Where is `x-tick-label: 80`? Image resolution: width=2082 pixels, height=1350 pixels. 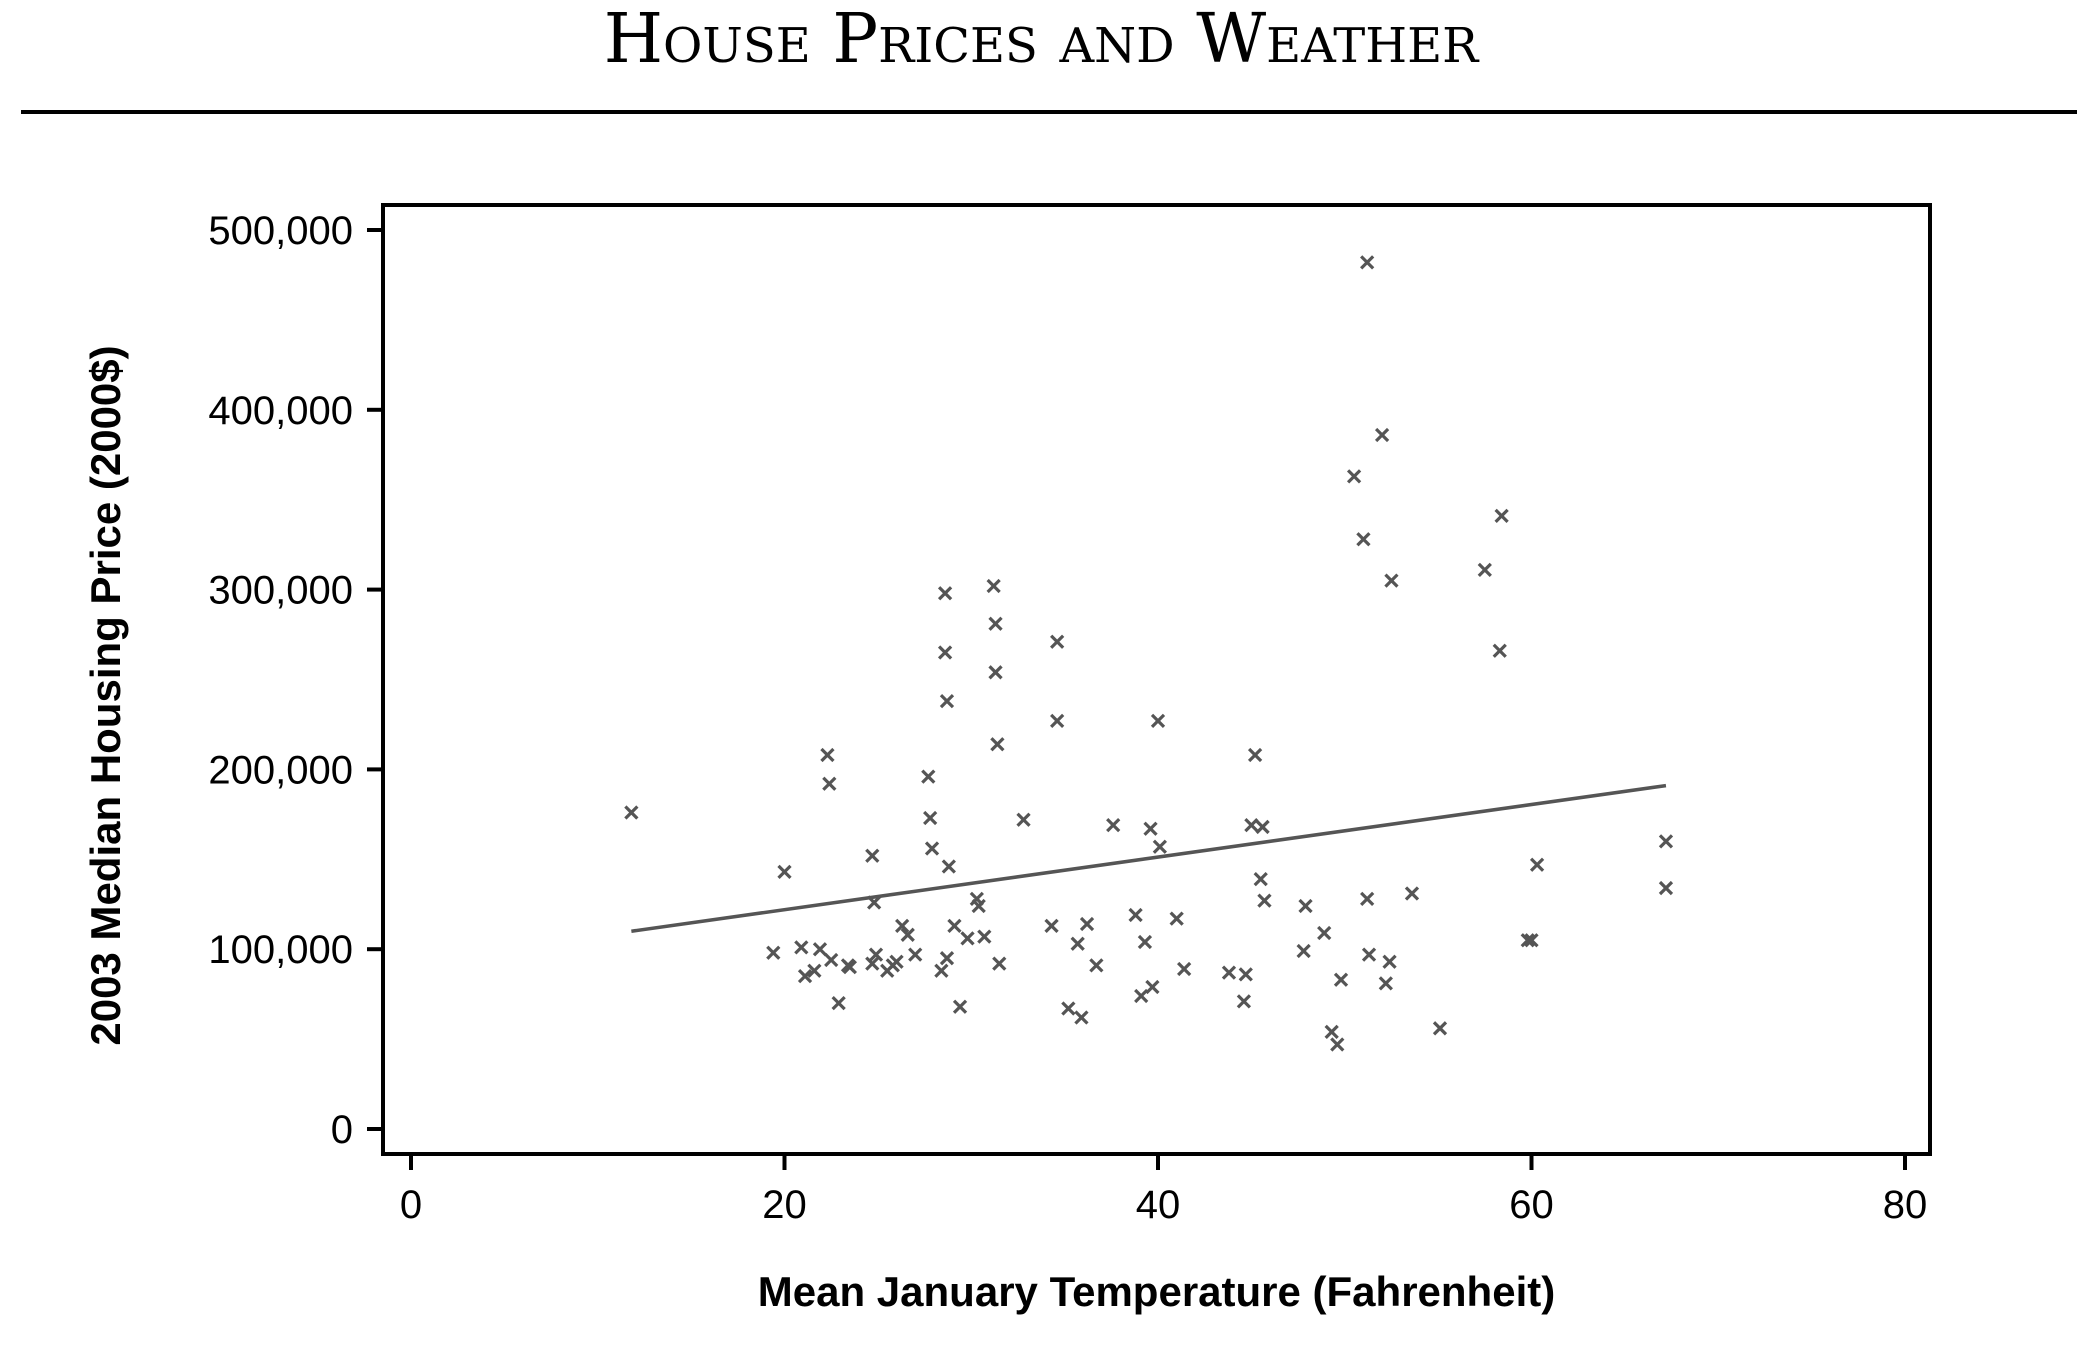
x-tick-label: 80 is located at coordinates (1905, 1205).